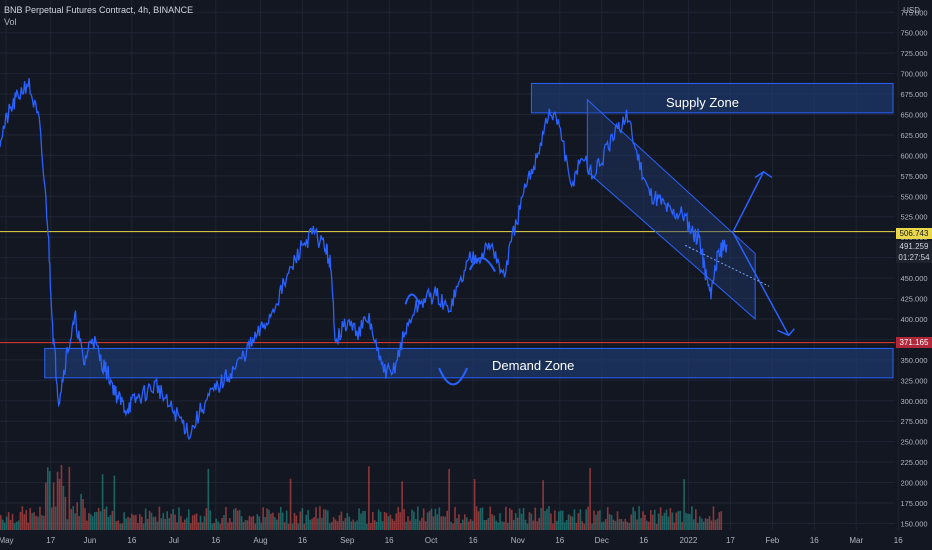 Image resolution: width=932 pixels, height=550 pixels. I want to click on x-tick-label: Aug, so click(260, 540).